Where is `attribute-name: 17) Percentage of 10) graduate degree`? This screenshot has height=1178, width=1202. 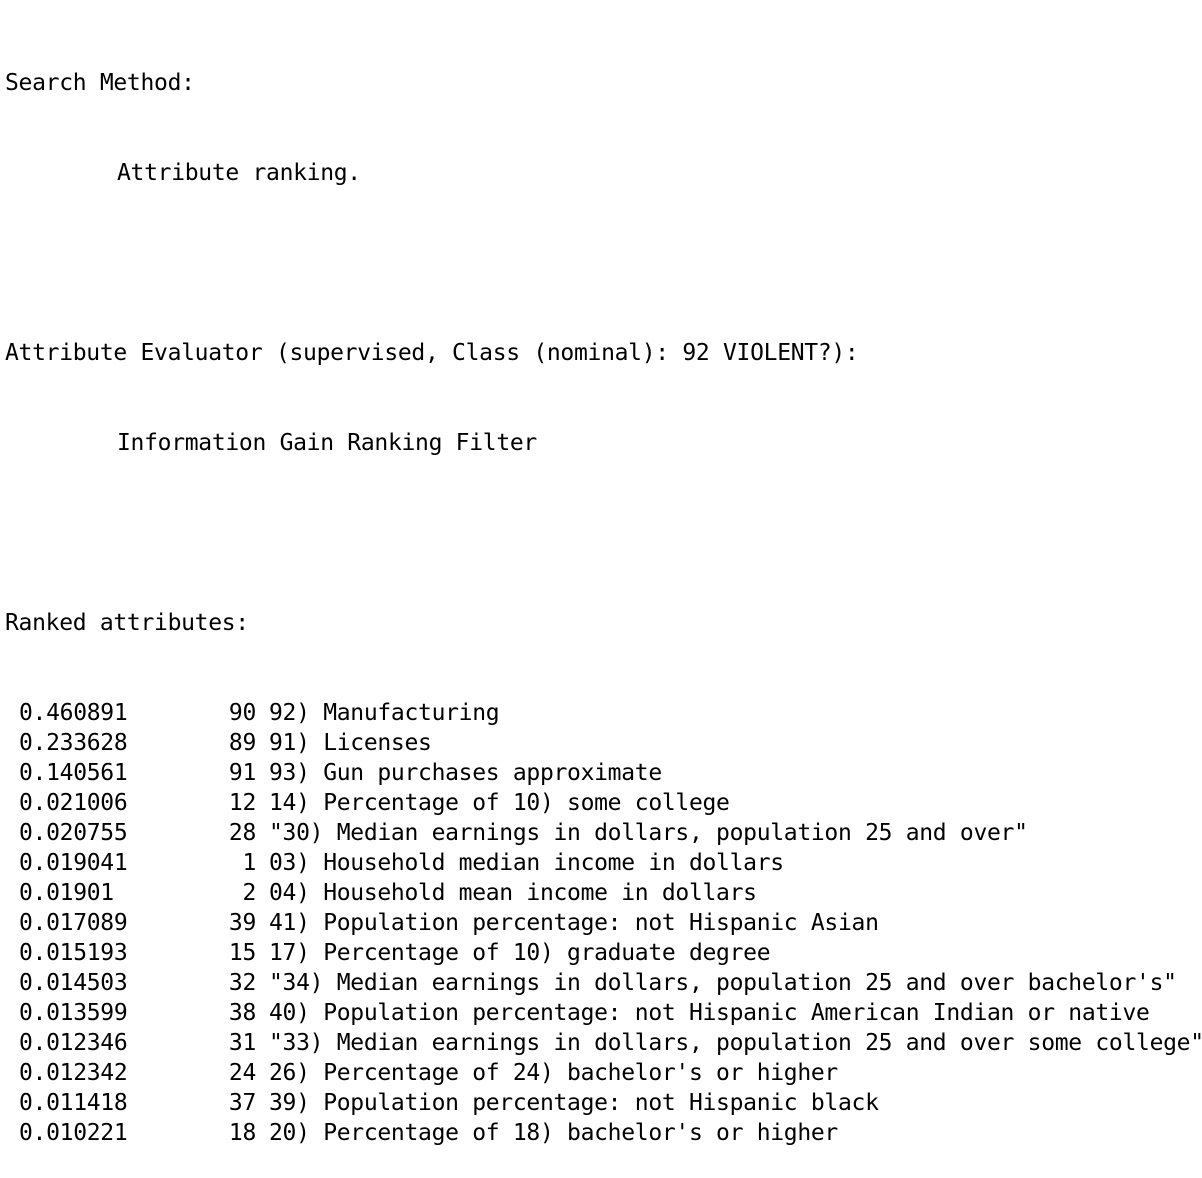 attribute-name: 17) Percentage of 10) graduate degree is located at coordinates (520, 953).